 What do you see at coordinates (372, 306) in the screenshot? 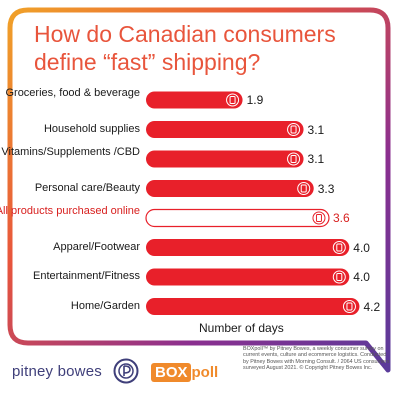
I see `value-label-home-garden: 4.2` at bounding box center [372, 306].